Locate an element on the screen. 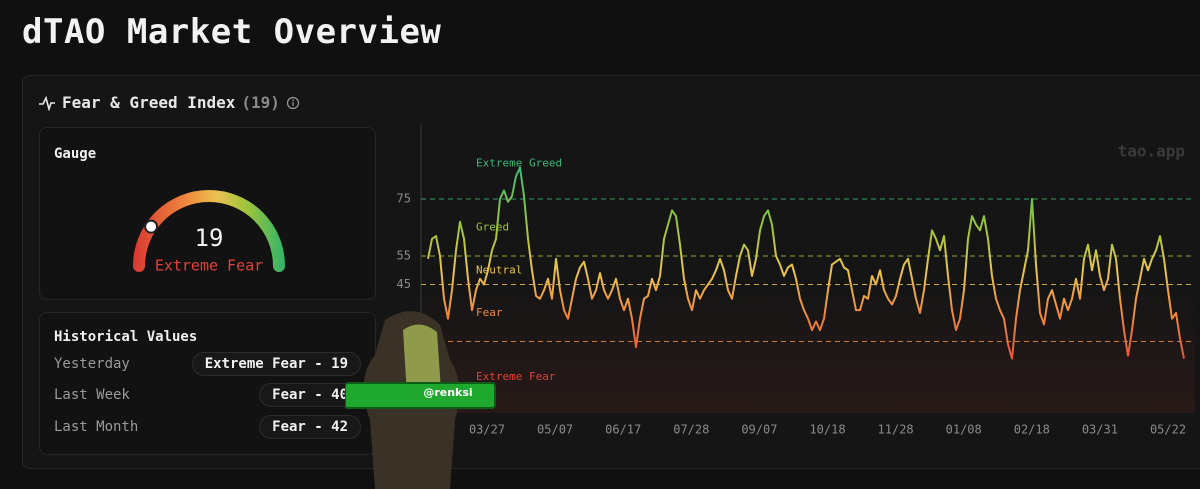 This screenshot has width=1200, height=489. history-row: Yesterday Extreme Fear - 19 is located at coordinates (207, 364).